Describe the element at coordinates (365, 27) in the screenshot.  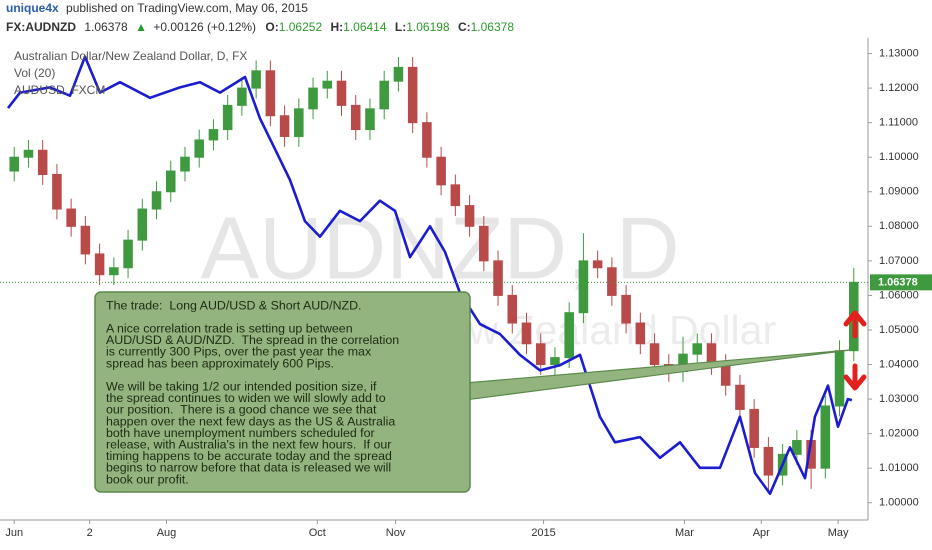
I see `ohlc-value: 1.06414` at that location.